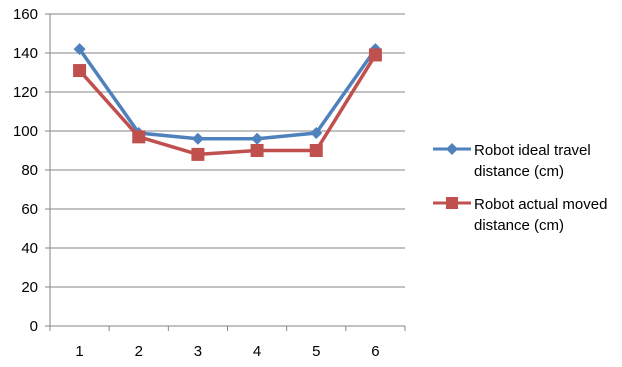 The width and height of the screenshot is (622, 367). I want to click on series-1-line, so click(227, 105).